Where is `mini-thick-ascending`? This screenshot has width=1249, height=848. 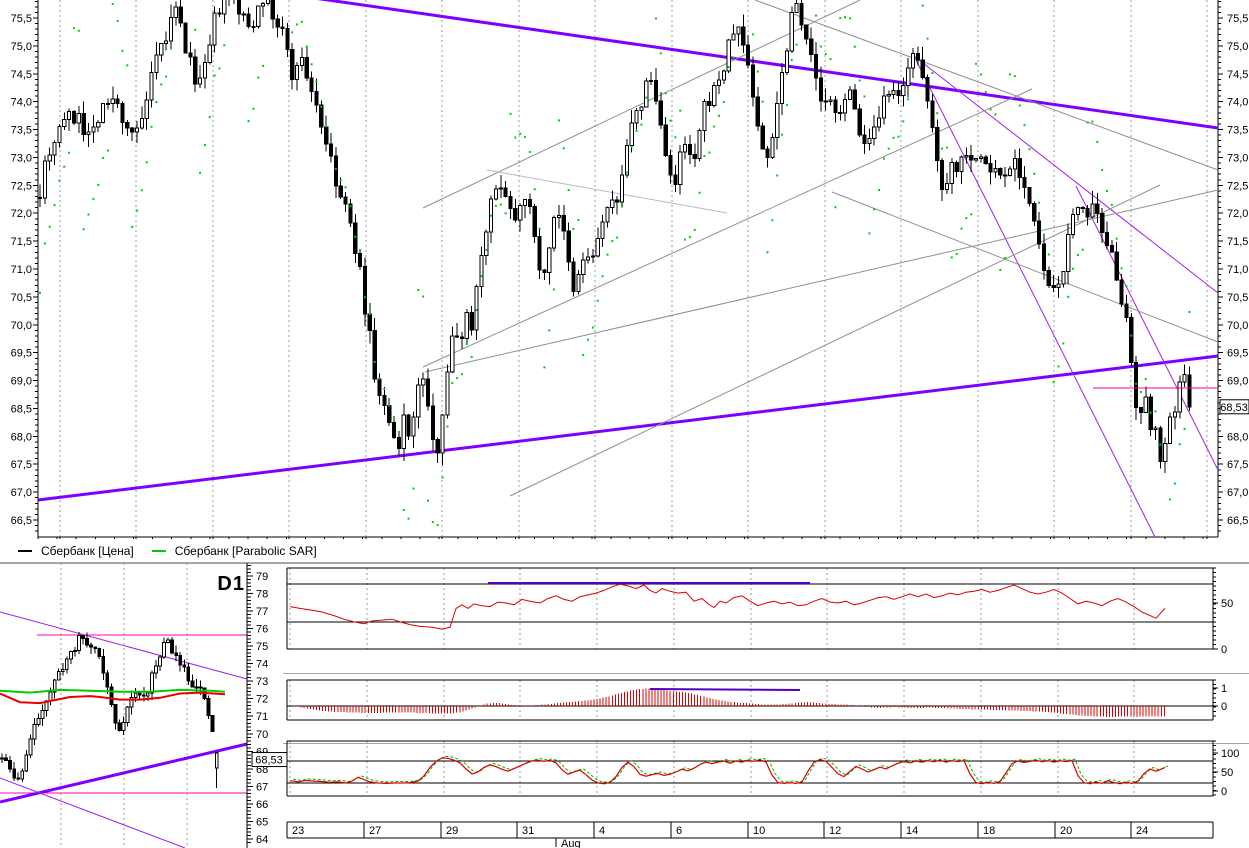 mini-thick-ascending is located at coordinates (124, 773).